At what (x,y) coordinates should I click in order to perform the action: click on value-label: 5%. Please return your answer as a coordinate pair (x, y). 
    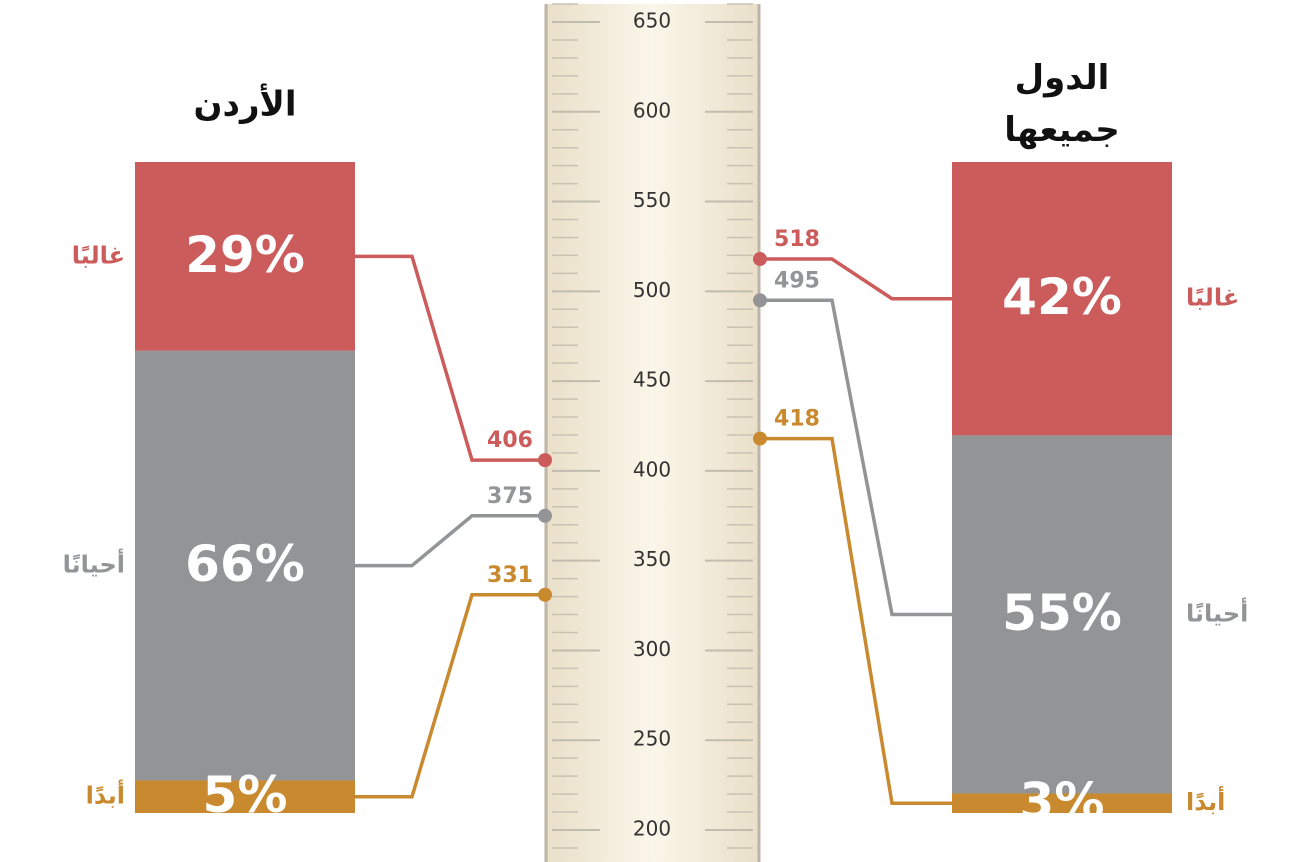
    Looking at the image, I should click on (245, 795).